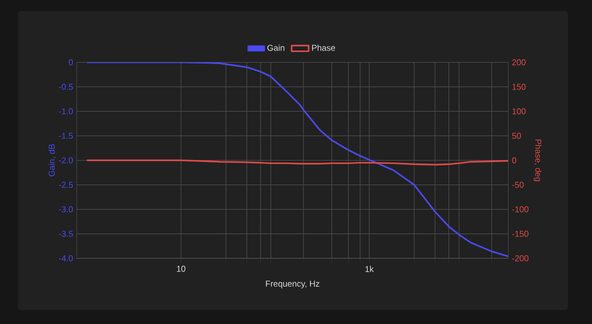  What do you see at coordinates (520, 209) in the screenshot?
I see `y2-tick-label: -100` at bounding box center [520, 209].